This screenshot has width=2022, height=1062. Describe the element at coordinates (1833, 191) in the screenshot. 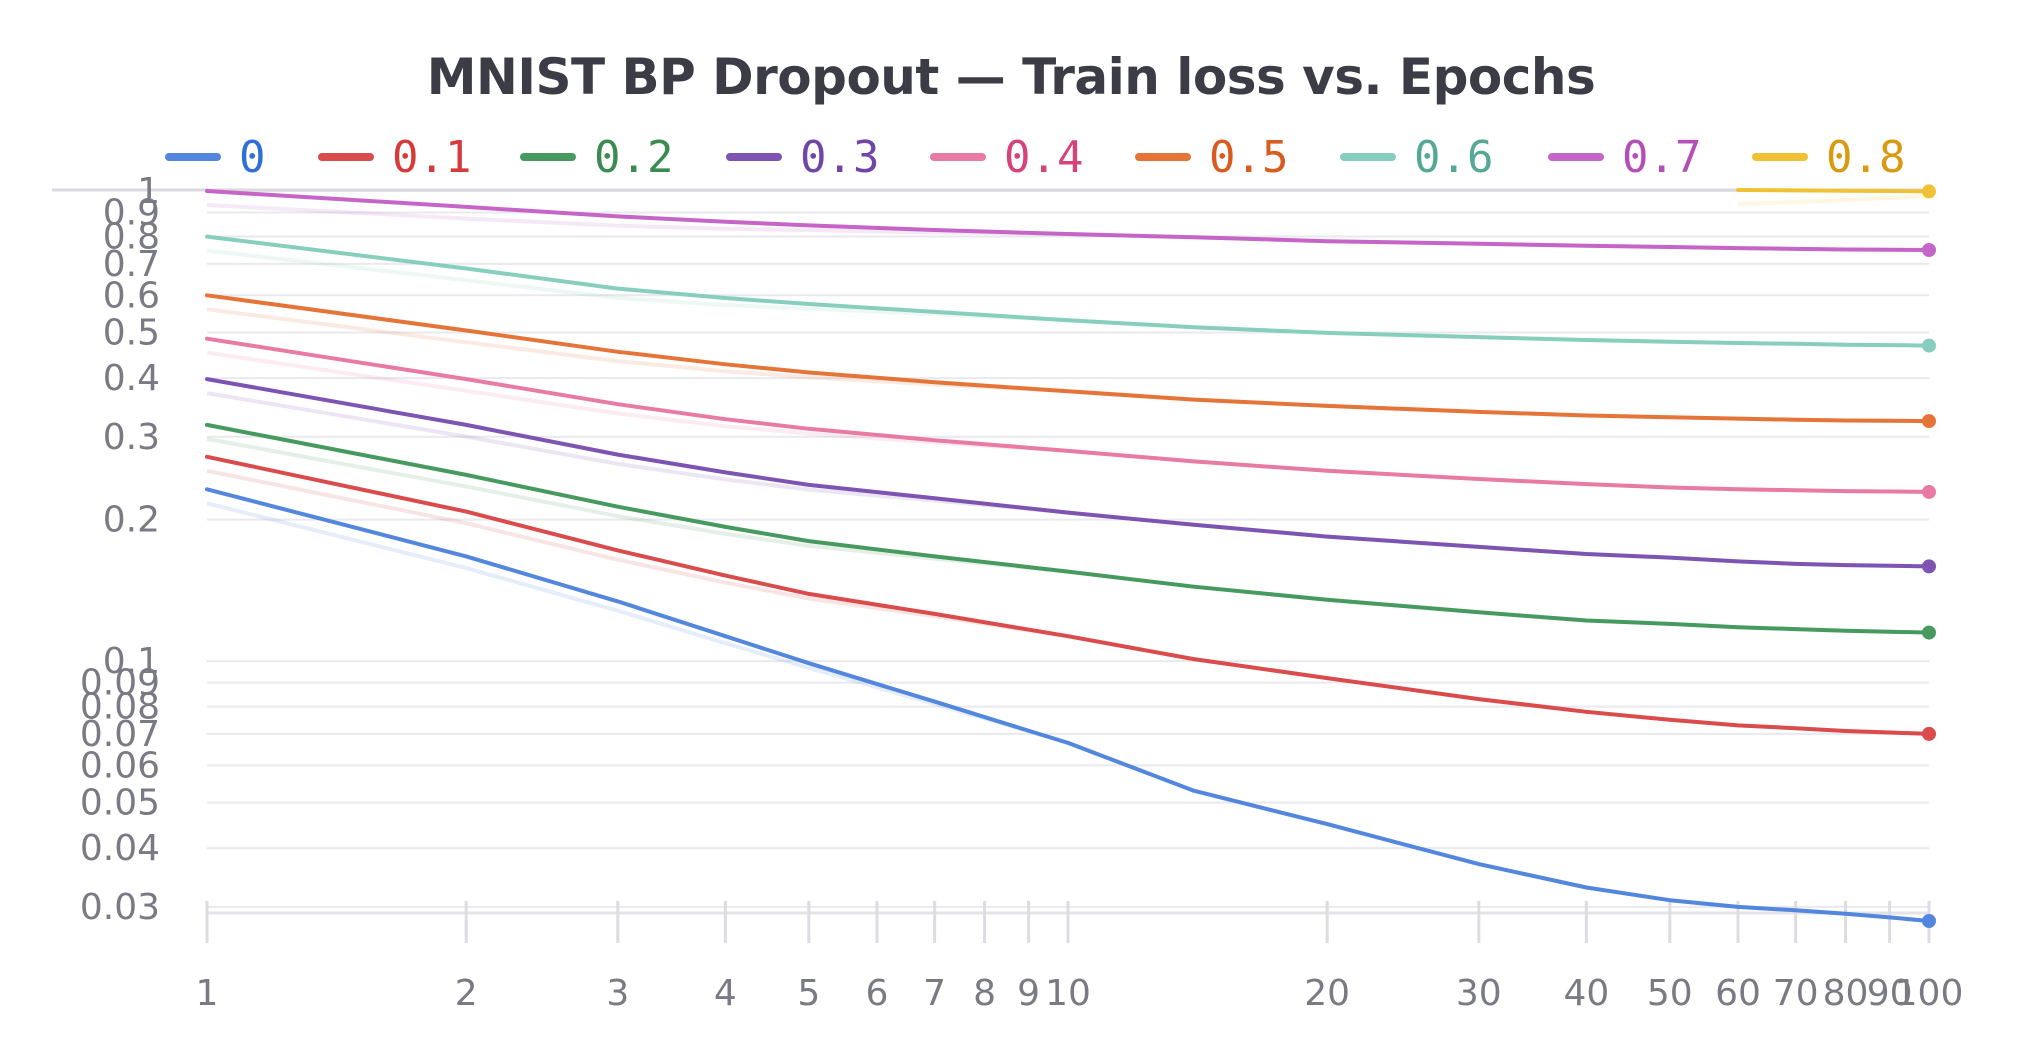

I see `series-line-0.8` at that location.